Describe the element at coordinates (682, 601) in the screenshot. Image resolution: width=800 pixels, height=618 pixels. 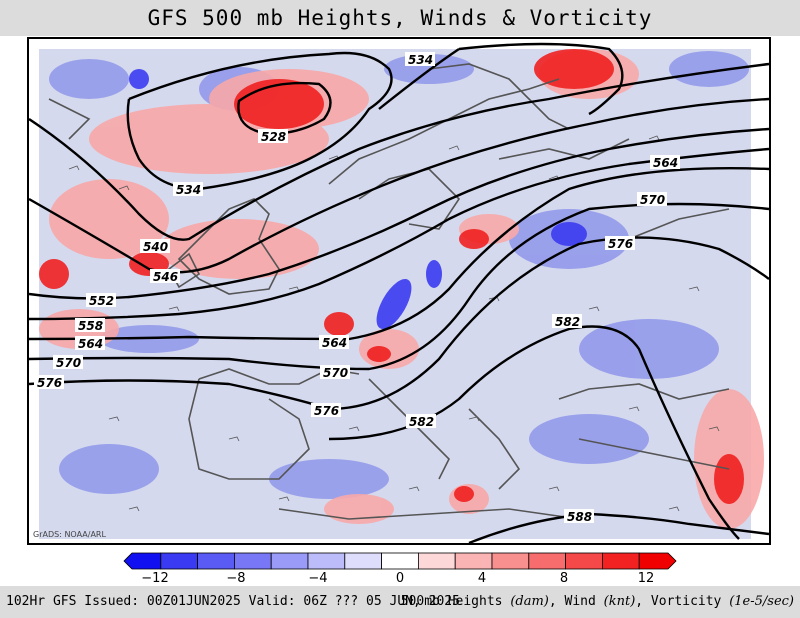
I see `vorticity-label: , Vorticity` at that location.